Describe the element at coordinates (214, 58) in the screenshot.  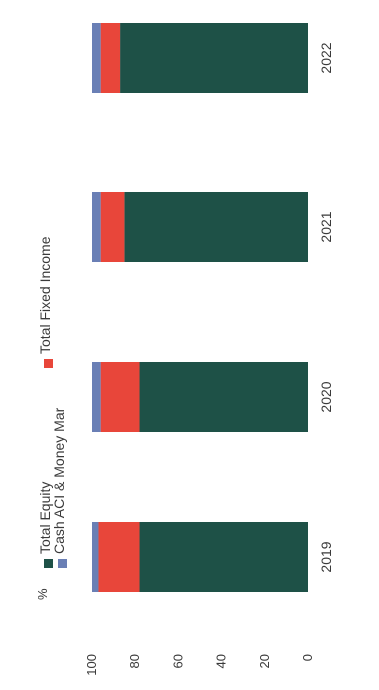
I see `bar-segment-total-equity-2022` at that location.